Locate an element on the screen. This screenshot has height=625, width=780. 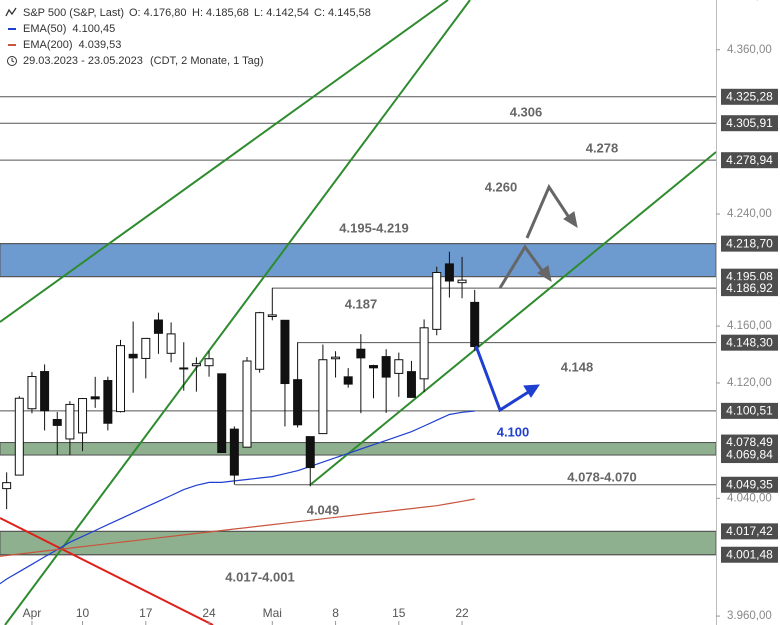
x-tick-label: 8 is located at coordinates (335, 613).